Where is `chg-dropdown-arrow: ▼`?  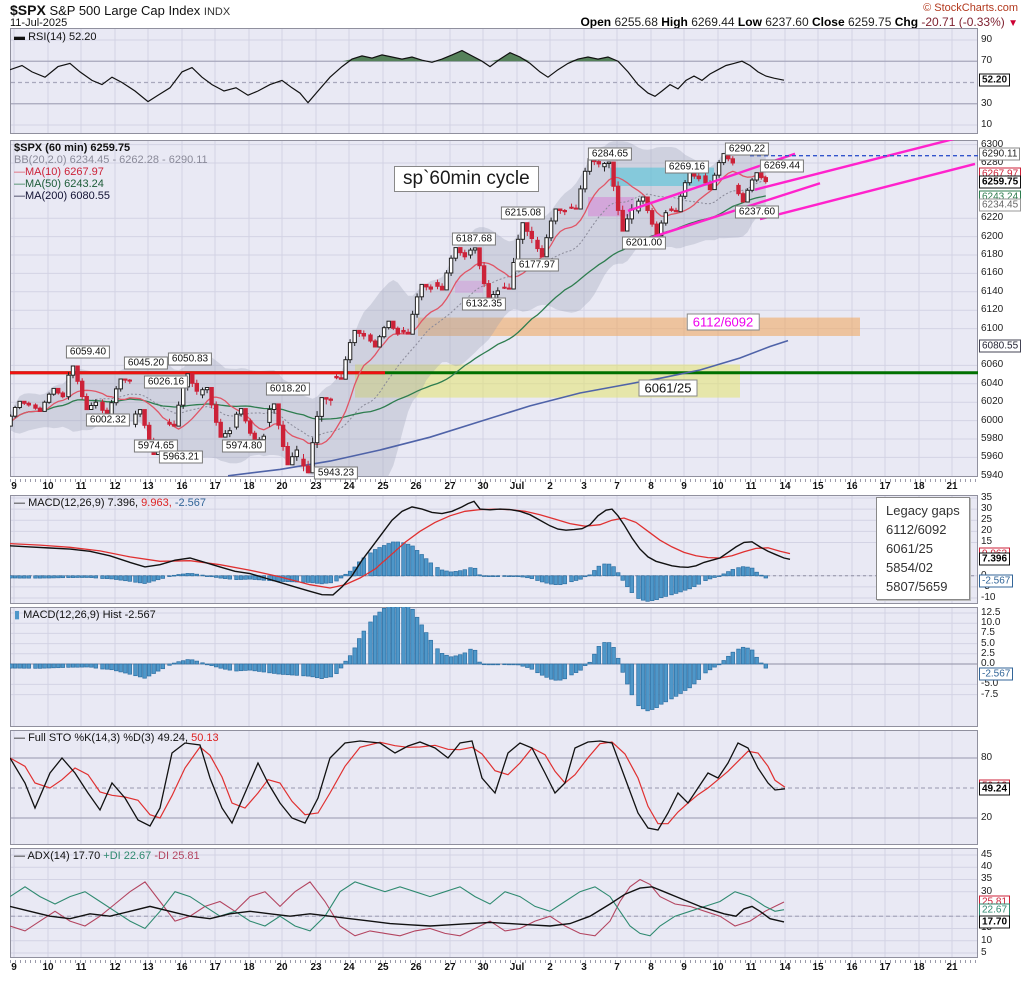 chg-dropdown-arrow: ▼ is located at coordinates (1013, 23).